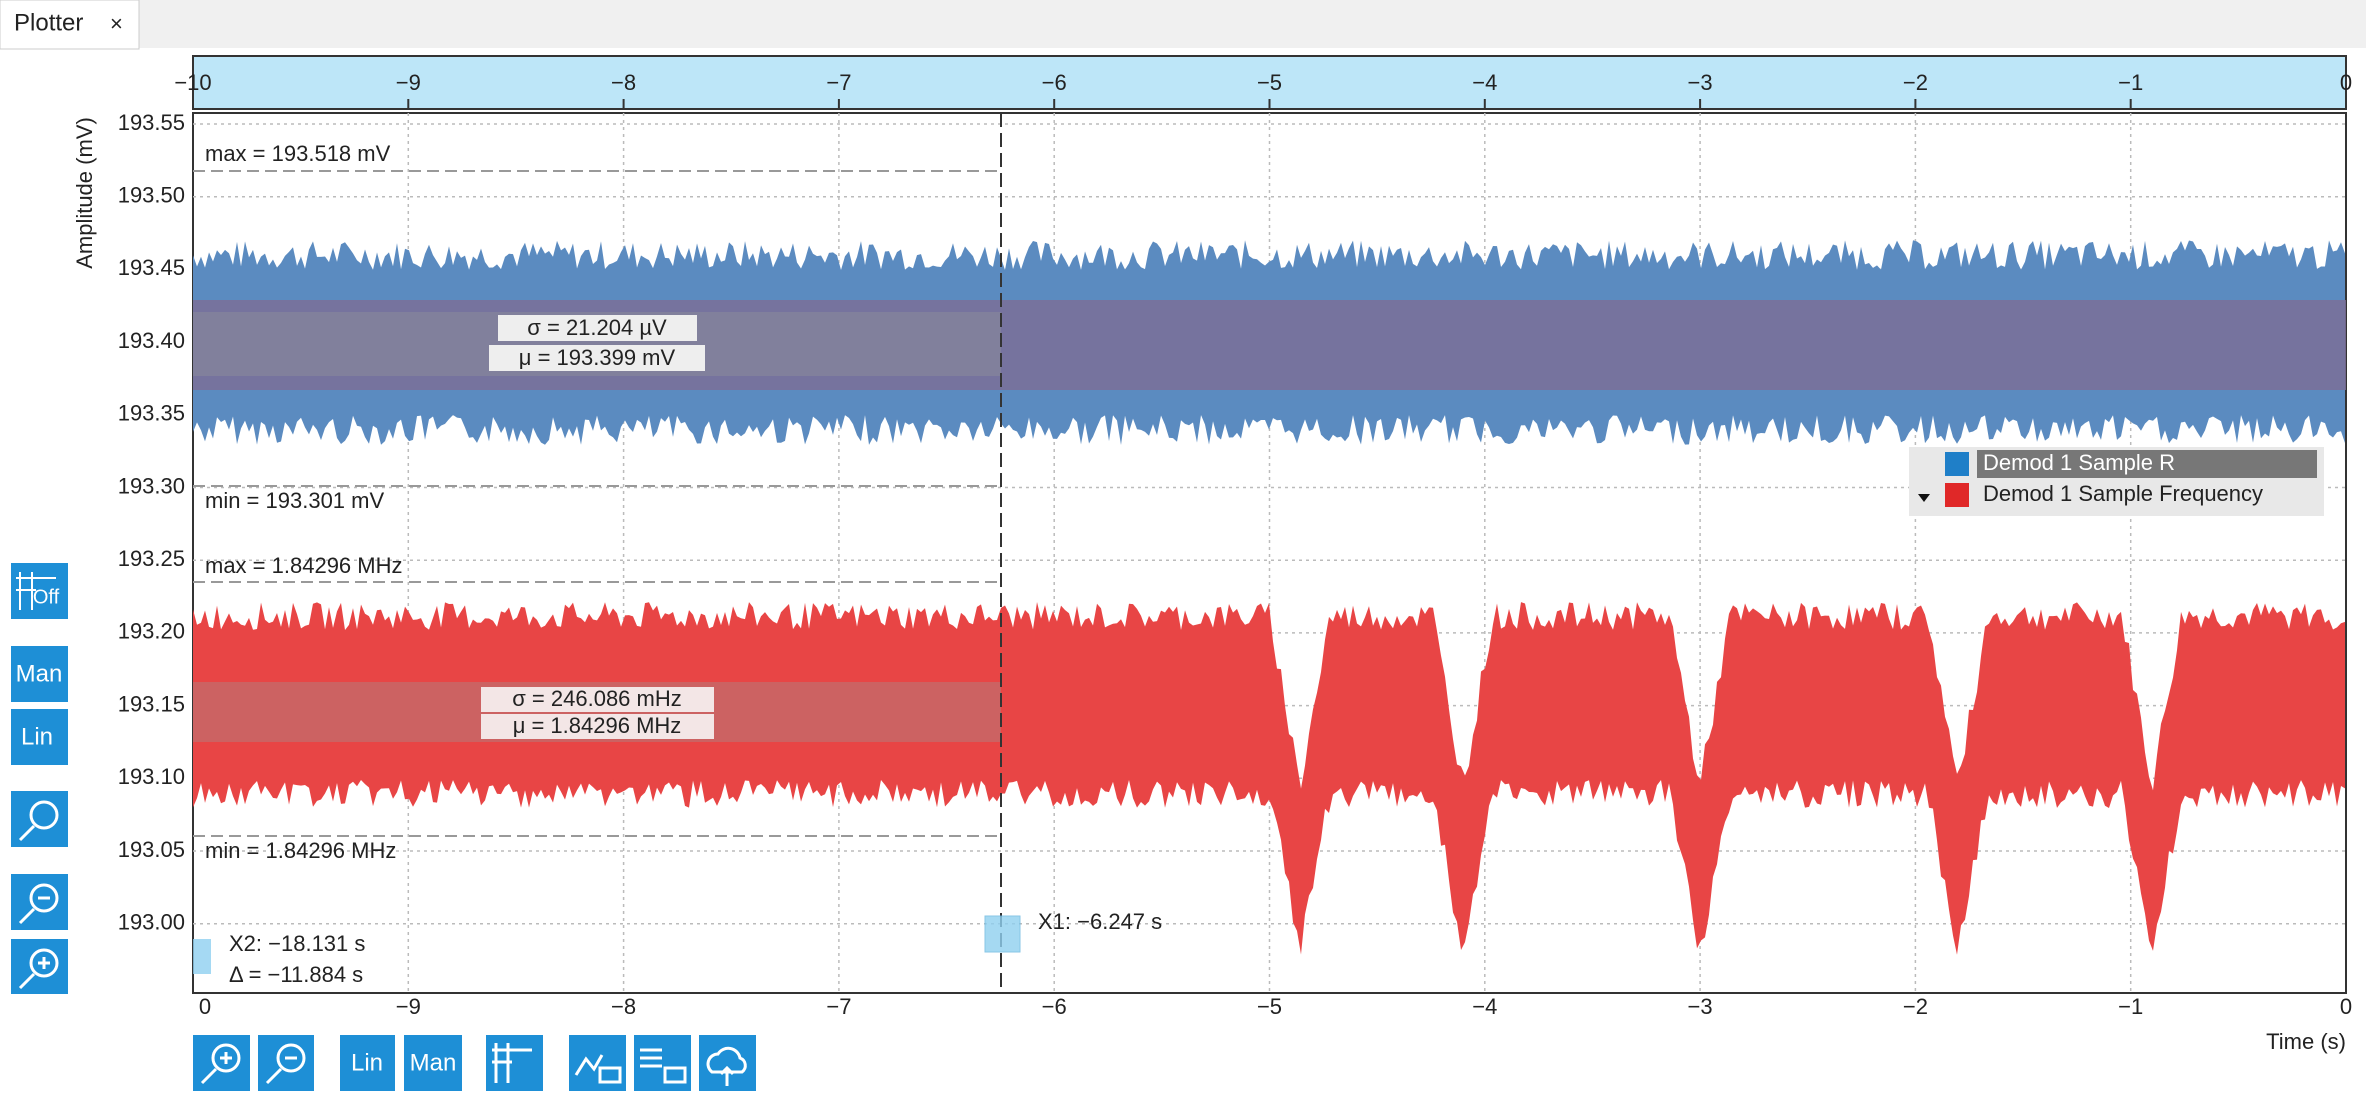  Describe the element at coordinates (1484, 1006) in the screenshot. I see `x-tick-label: −4` at that location.